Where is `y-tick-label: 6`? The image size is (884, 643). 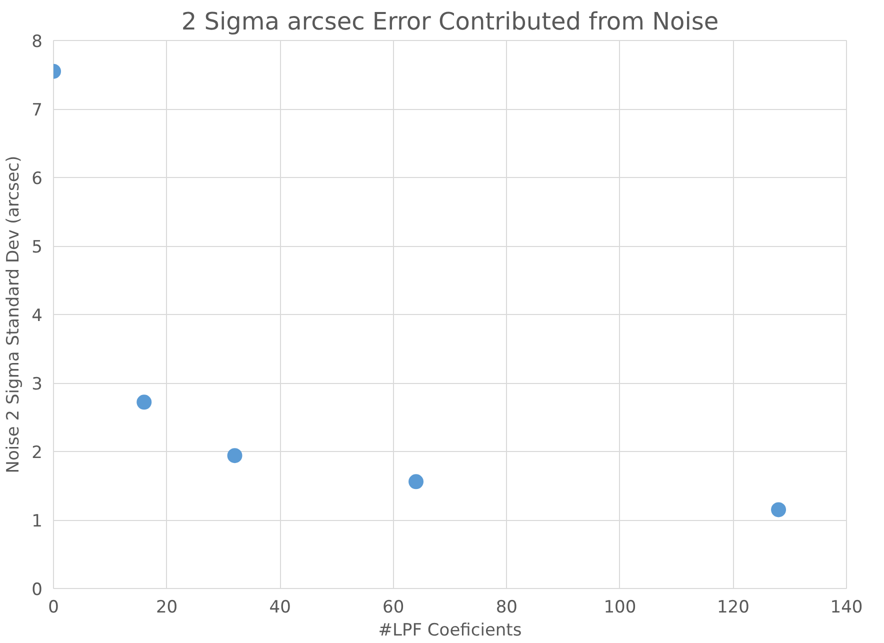 y-tick-label: 6 is located at coordinates (37, 179).